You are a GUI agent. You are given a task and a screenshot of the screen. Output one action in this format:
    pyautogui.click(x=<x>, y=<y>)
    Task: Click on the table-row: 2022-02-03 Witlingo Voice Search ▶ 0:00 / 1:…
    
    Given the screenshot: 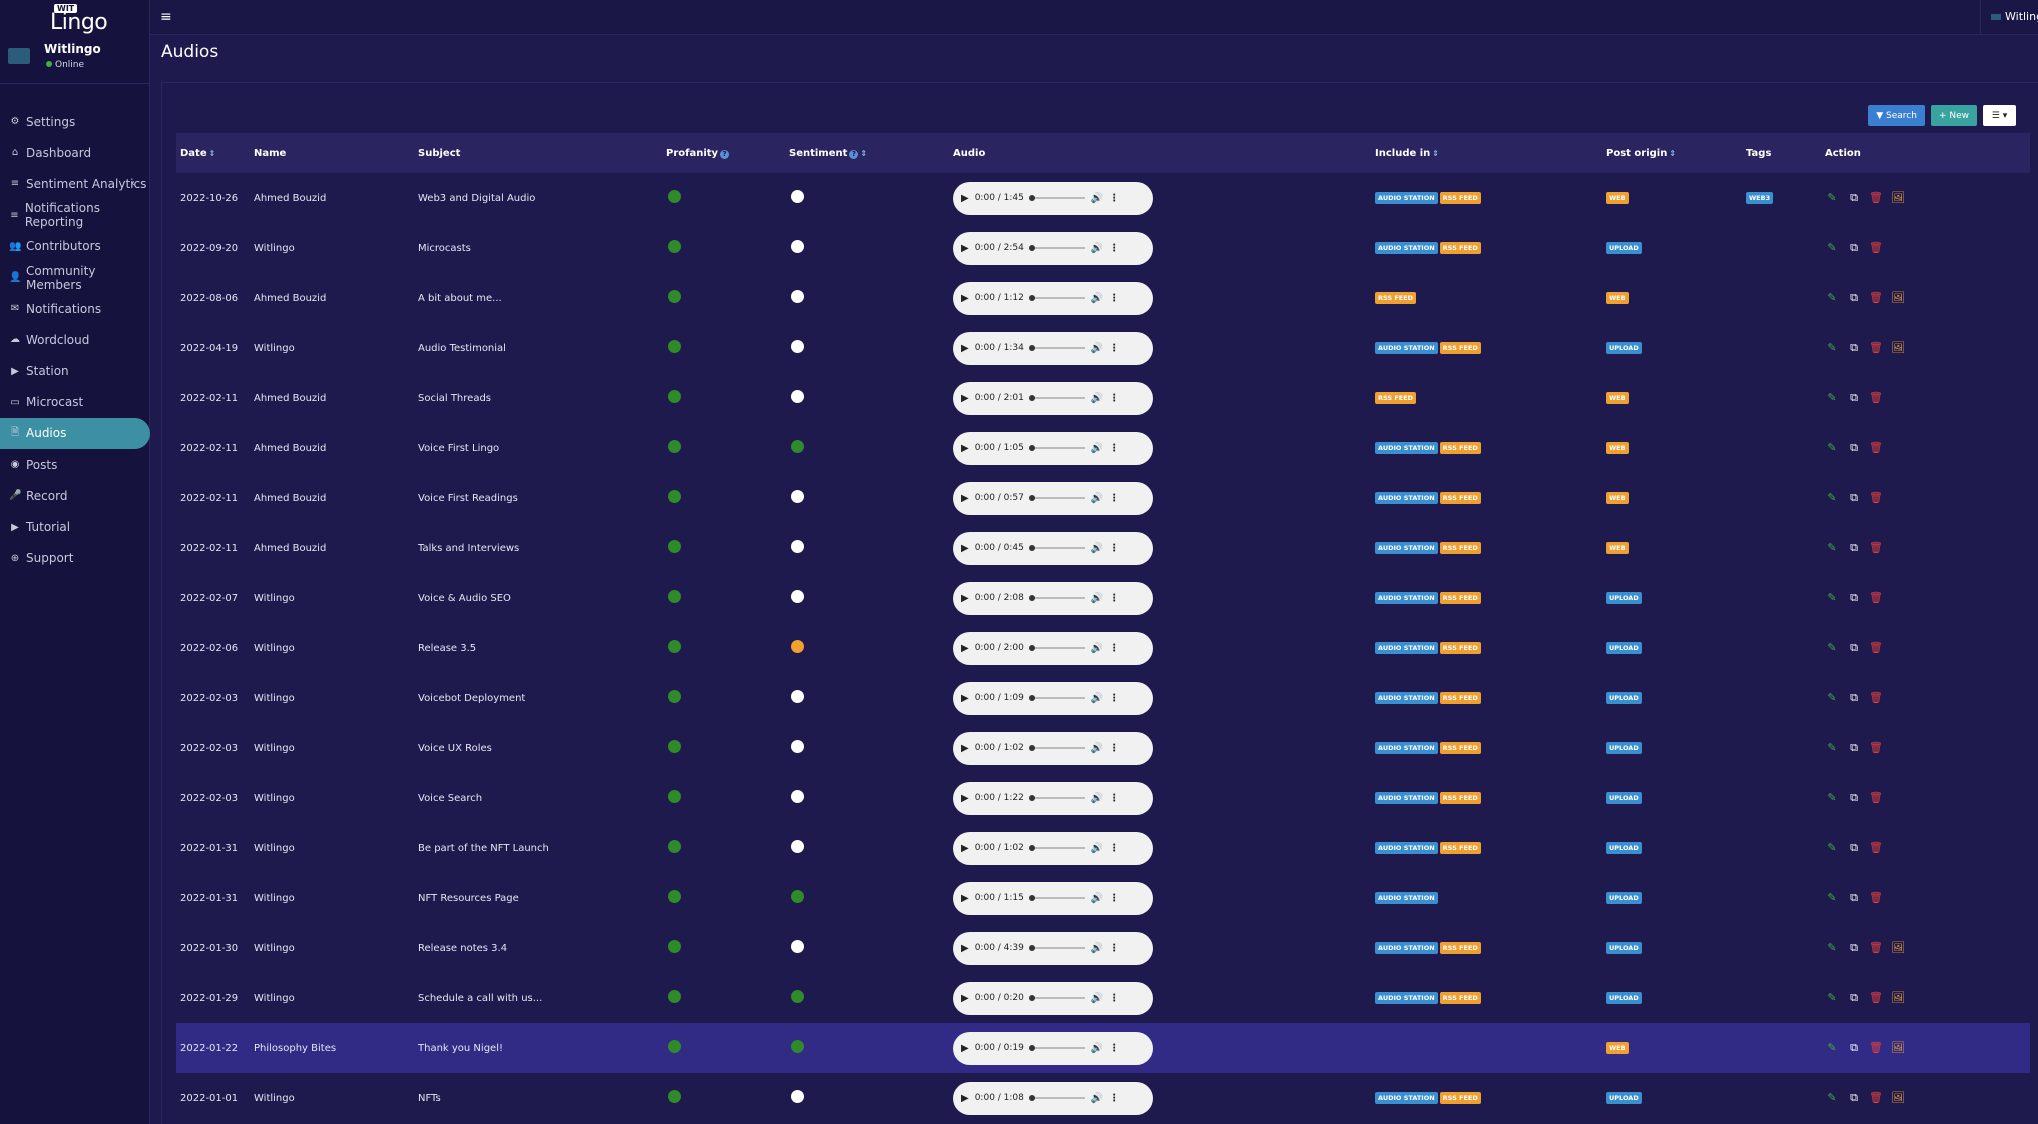 What is the action you would take?
    pyautogui.click(x=1103, y=798)
    